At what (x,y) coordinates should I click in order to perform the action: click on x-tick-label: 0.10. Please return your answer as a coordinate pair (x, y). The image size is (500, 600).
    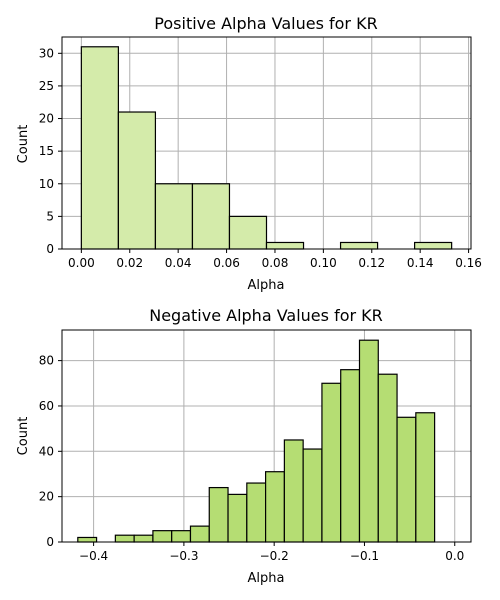
    Looking at the image, I should click on (323, 263).